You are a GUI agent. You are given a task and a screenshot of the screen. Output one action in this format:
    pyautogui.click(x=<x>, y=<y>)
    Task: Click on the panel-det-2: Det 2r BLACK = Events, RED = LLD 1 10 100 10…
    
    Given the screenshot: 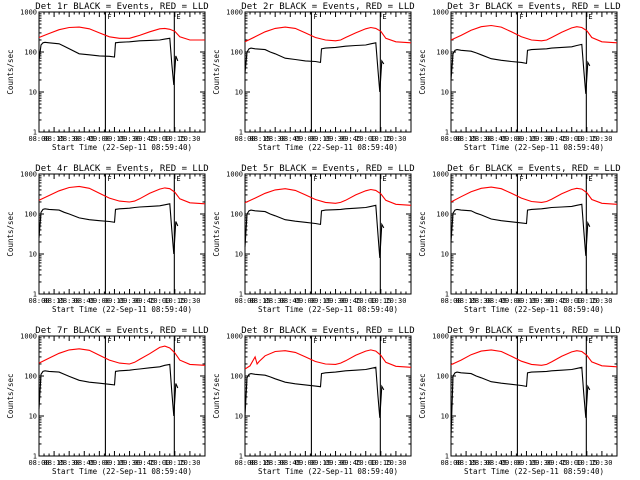 What is the action you would take?
    pyautogui.click(x=313, y=77)
    